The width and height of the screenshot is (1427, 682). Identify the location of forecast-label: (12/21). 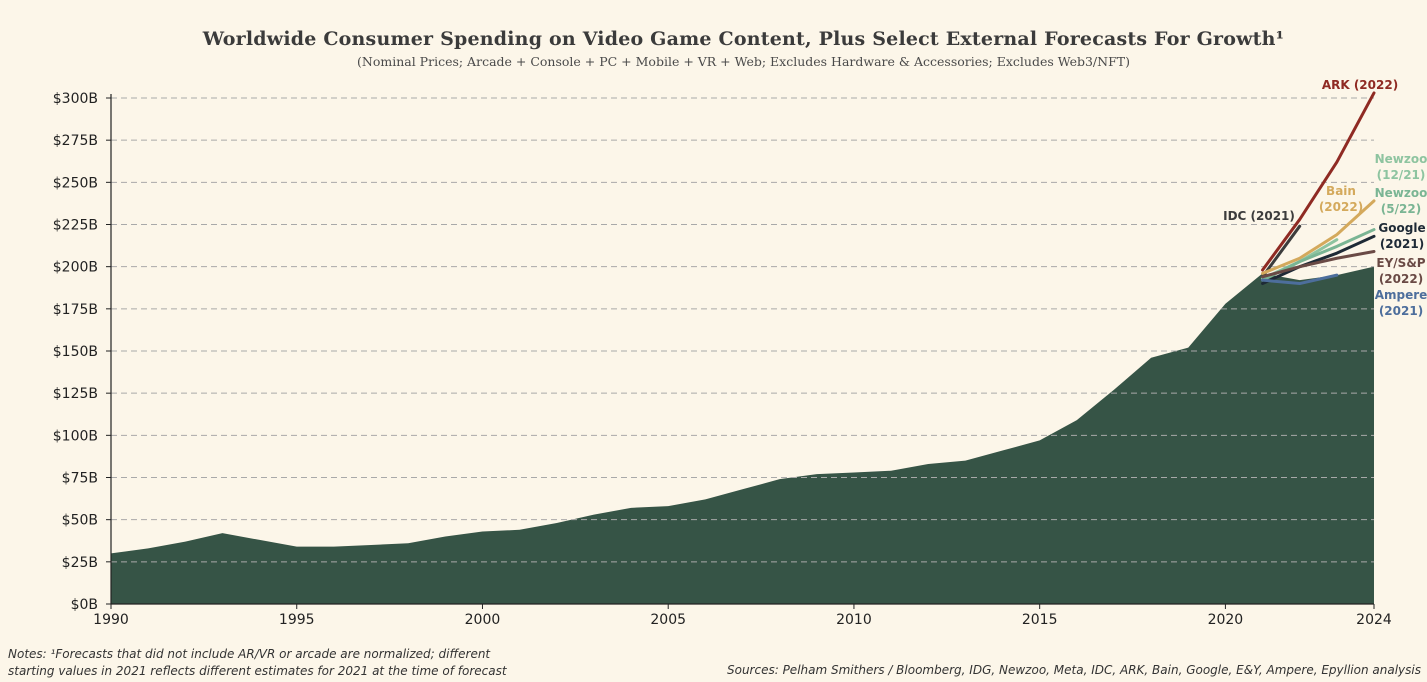
(1401, 175).